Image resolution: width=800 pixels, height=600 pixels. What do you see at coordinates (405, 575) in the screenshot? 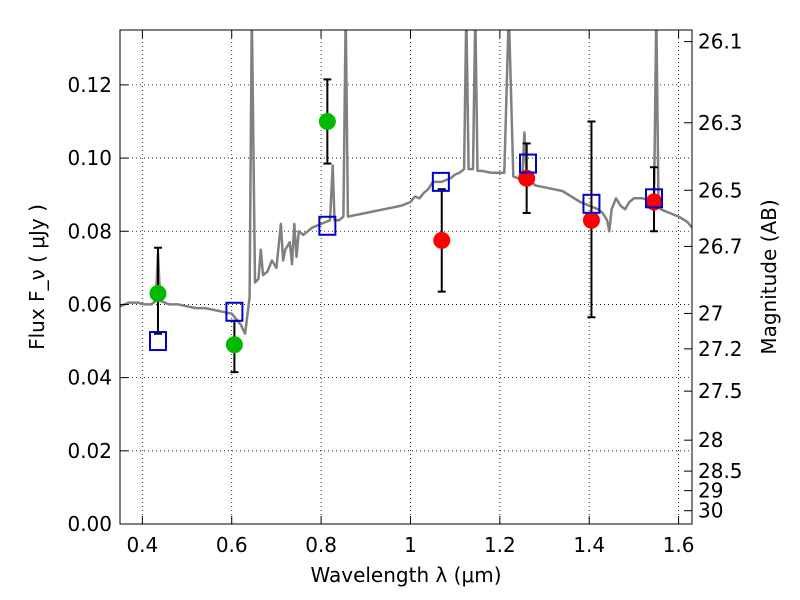
I see `x-axis-label: Wavelength λ (μm)` at bounding box center [405, 575].